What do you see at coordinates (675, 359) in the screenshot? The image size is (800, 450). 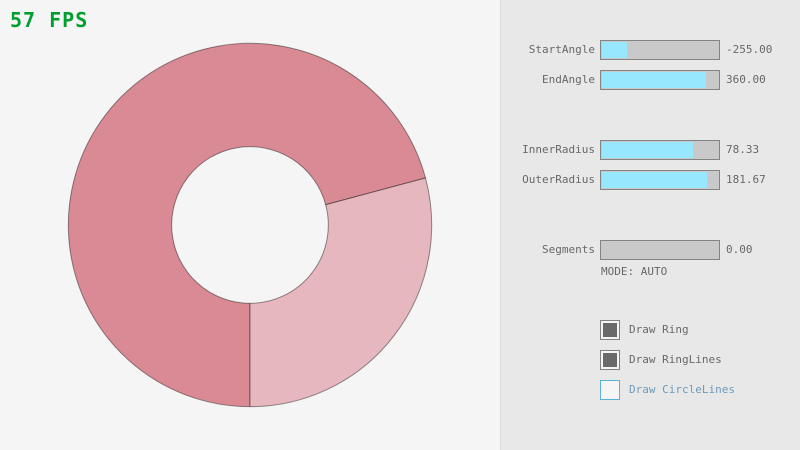 I see `draw-ringlines-label: Draw RingLines` at bounding box center [675, 359].